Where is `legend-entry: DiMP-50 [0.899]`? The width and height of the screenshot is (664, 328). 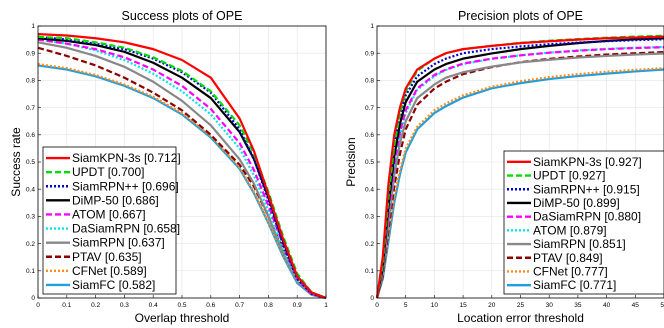 legend-entry: DiMP-50 [0.899] is located at coordinates (576, 203).